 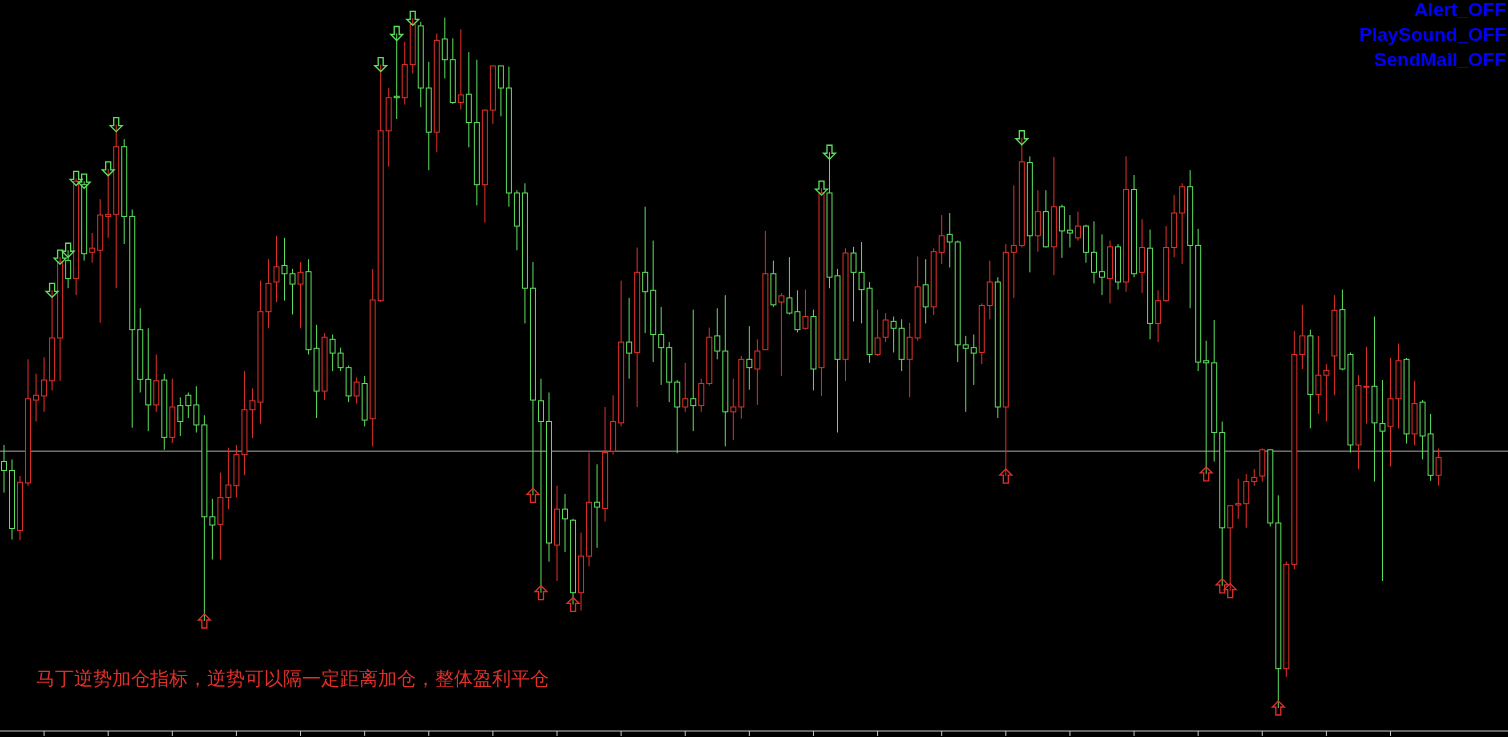 What do you see at coordinates (292, 678) in the screenshot?
I see `annotation: 马丁逆势加仓指标，逆势可以隔一定距离加仓，整体盈利平仓` at bounding box center [292, 678].